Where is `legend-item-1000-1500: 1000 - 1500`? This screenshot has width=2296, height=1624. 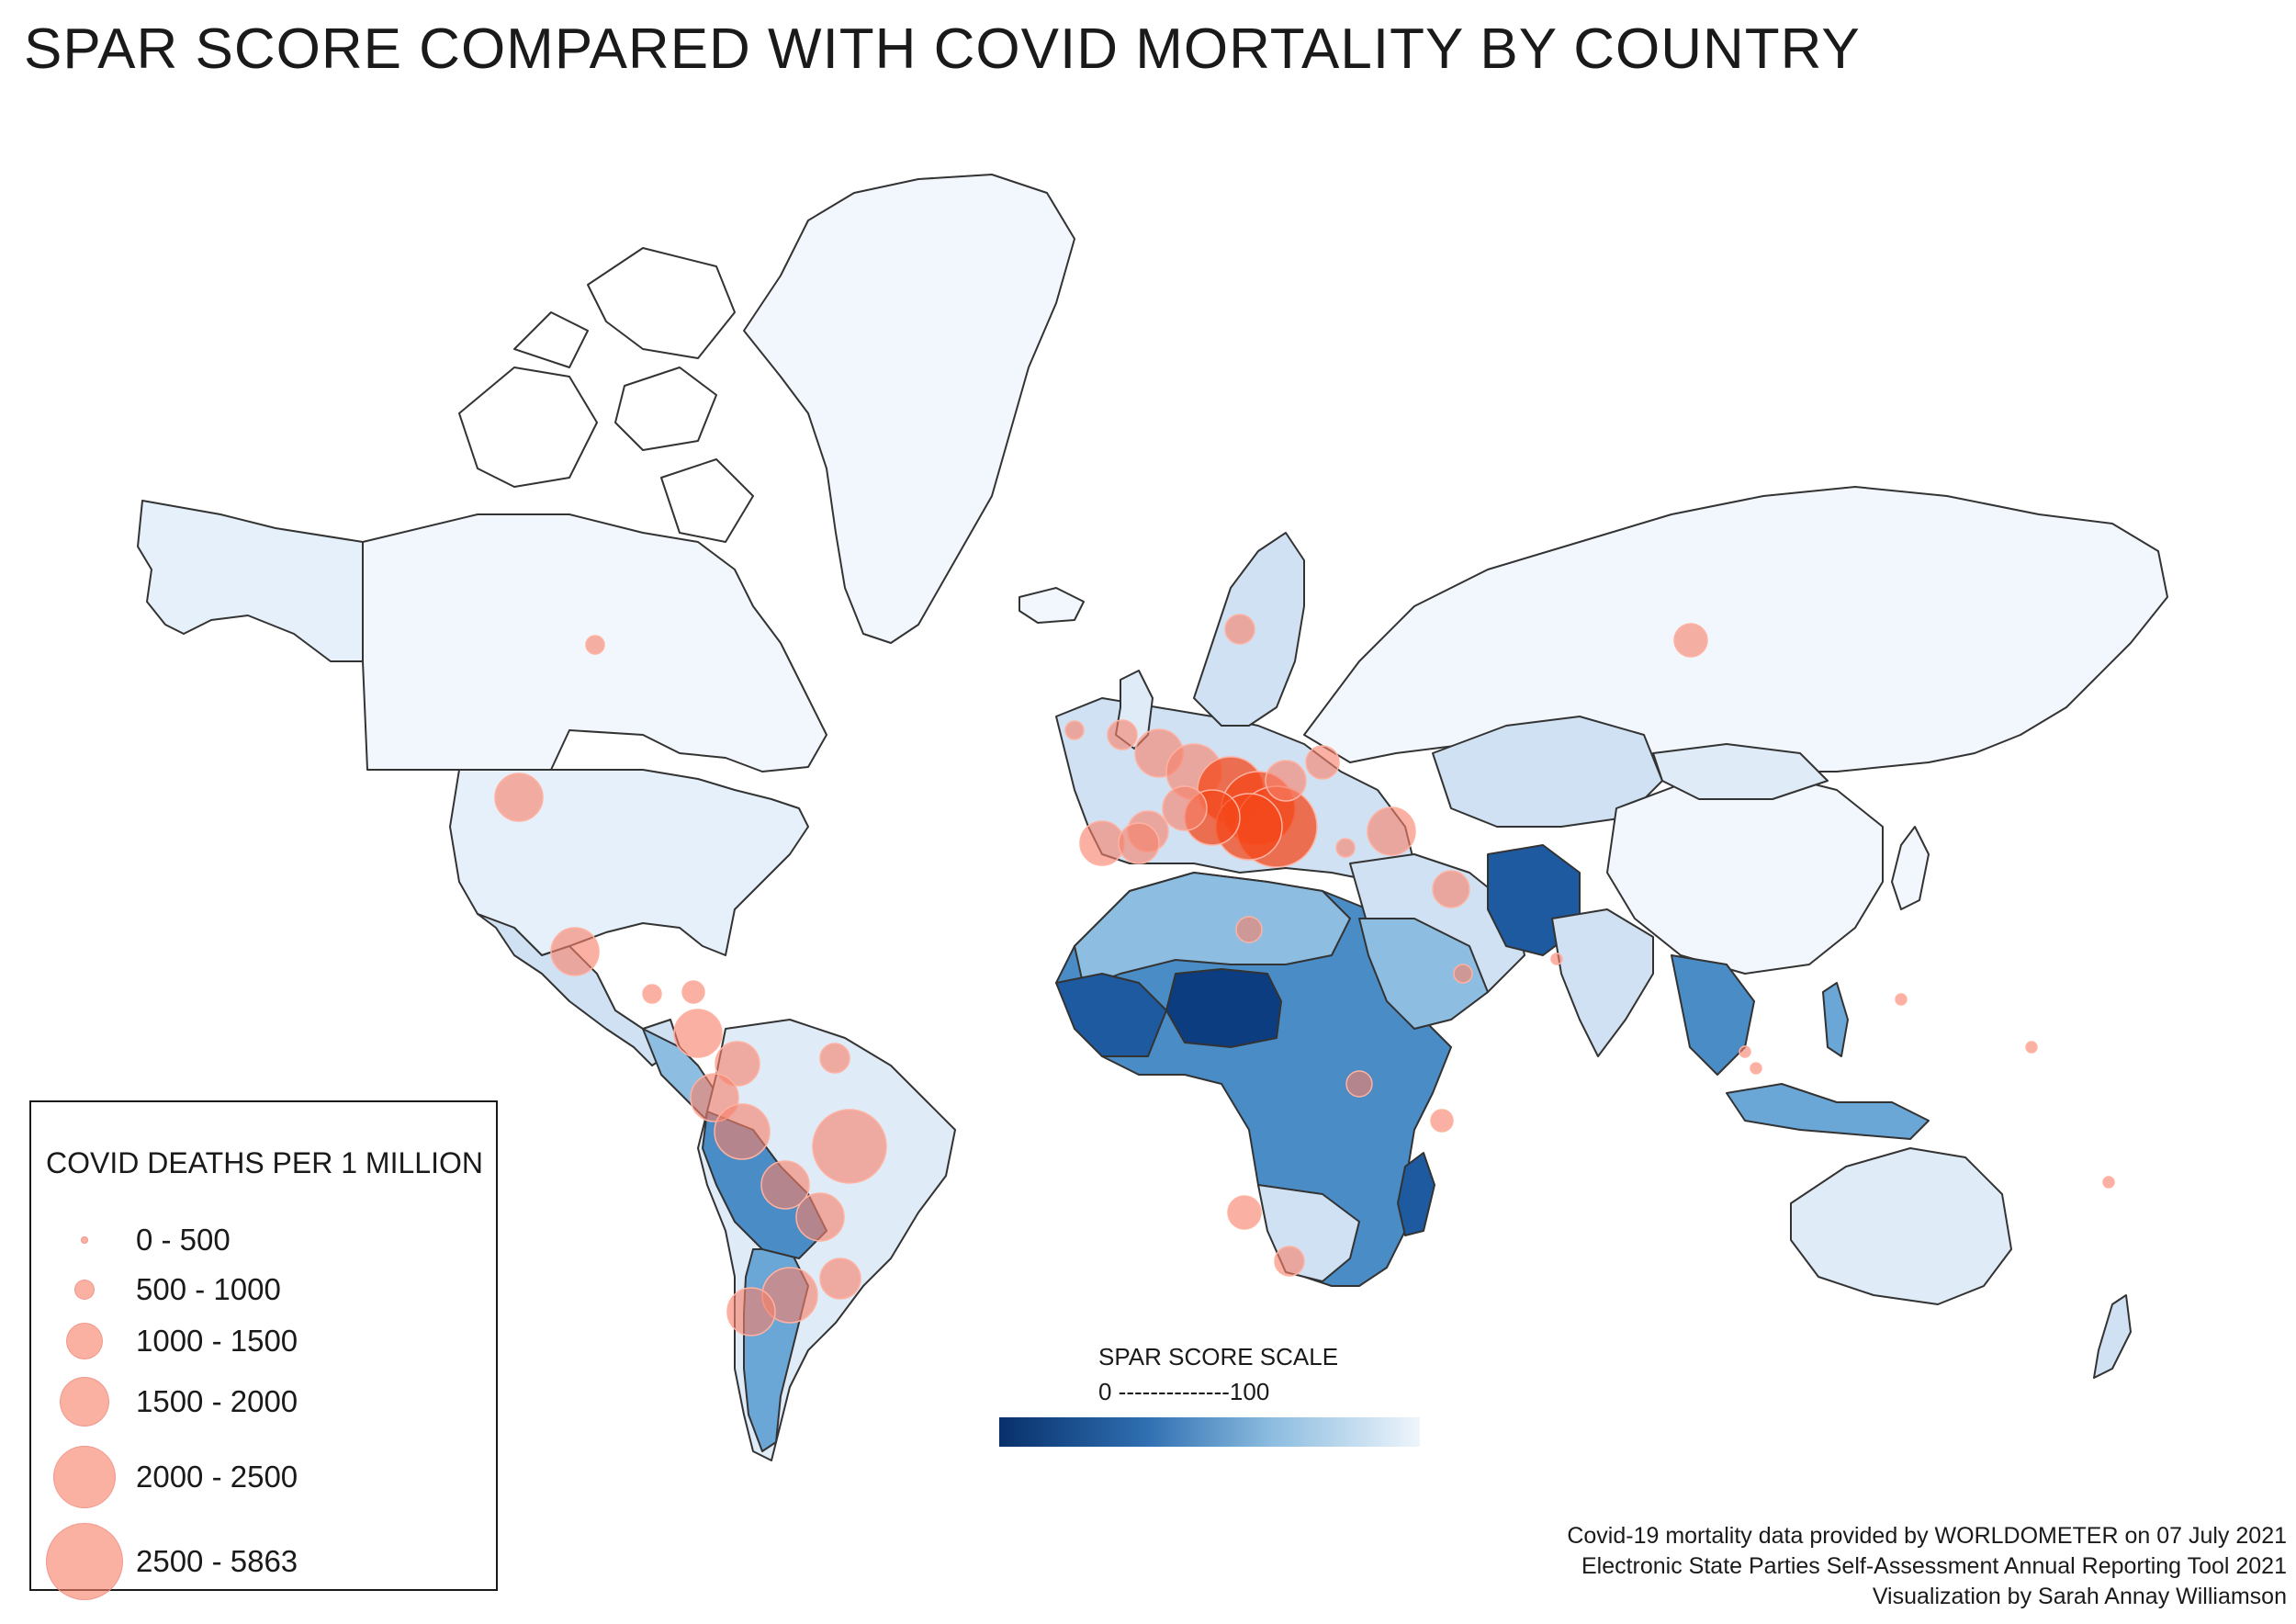 legend-item-1000-1500: 1000 - 1500 is located at coordinates (260, 1348).